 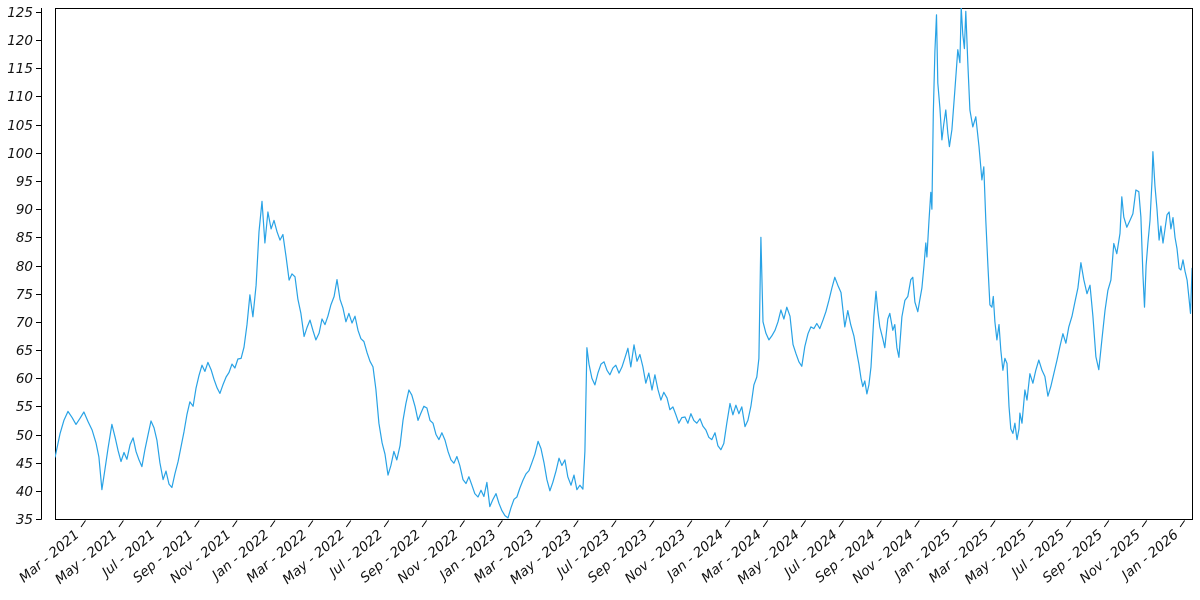 I want to click on y-tick-label: 60, so click(x=24, y=379).